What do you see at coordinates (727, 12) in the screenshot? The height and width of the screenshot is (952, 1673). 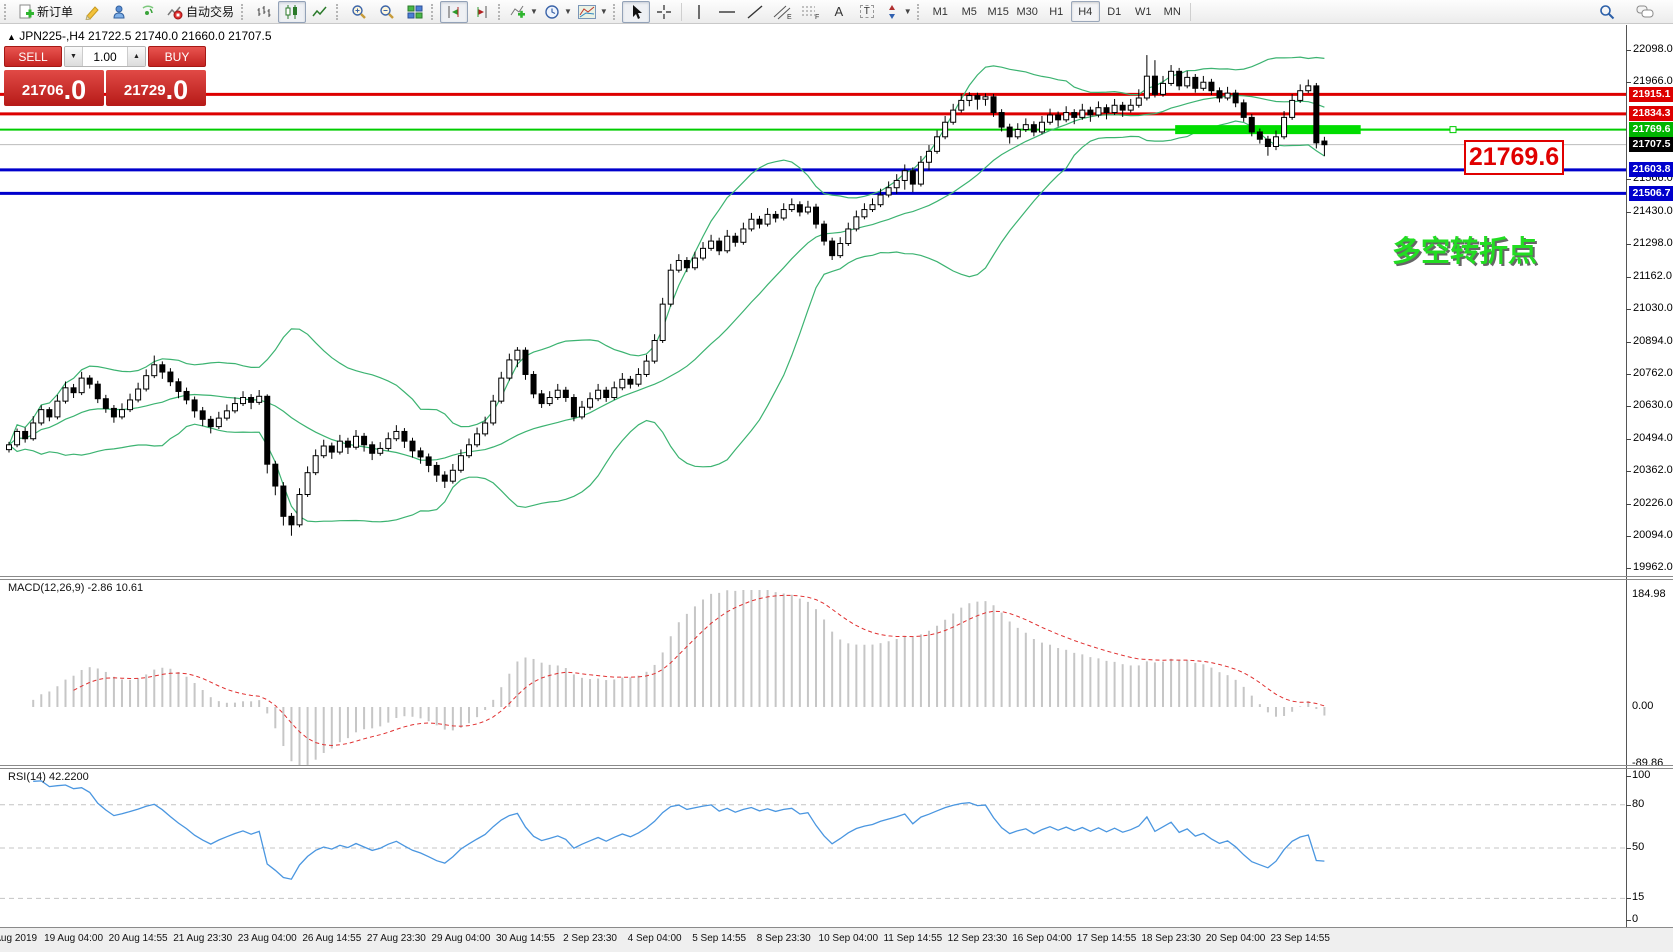 I see `horizontal-line-button` at bounding box center [727, 12].